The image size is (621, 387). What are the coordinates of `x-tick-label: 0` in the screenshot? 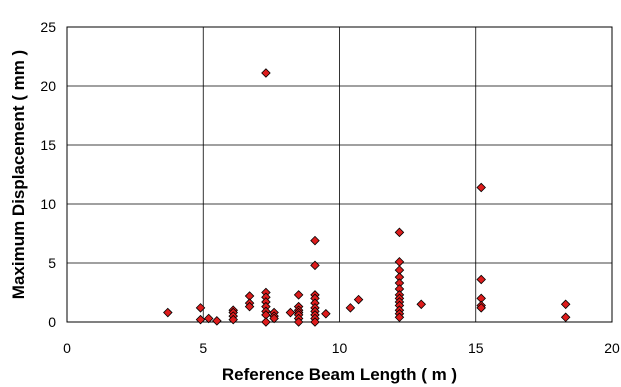 It's located at (67, 348).